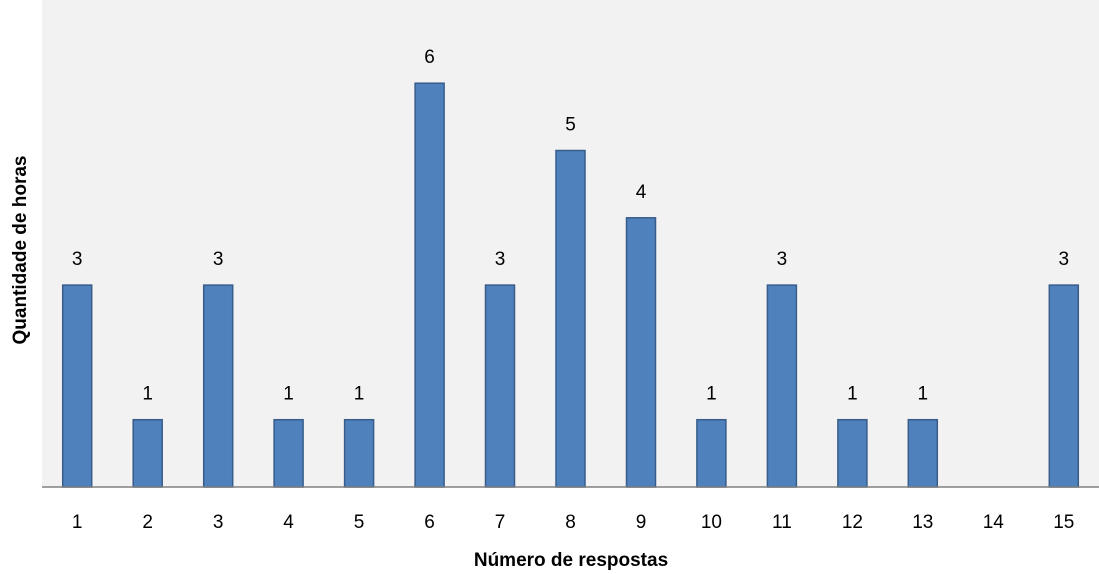 The height and width of the screenshot is (574, 1099). I want to click on data-label-10: 1, so click(711, 394).